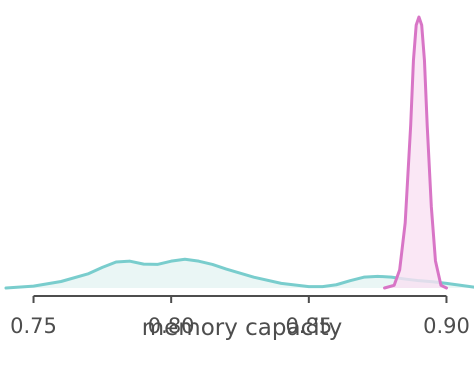  I want to click on density-line-pink, so click(415, 152).